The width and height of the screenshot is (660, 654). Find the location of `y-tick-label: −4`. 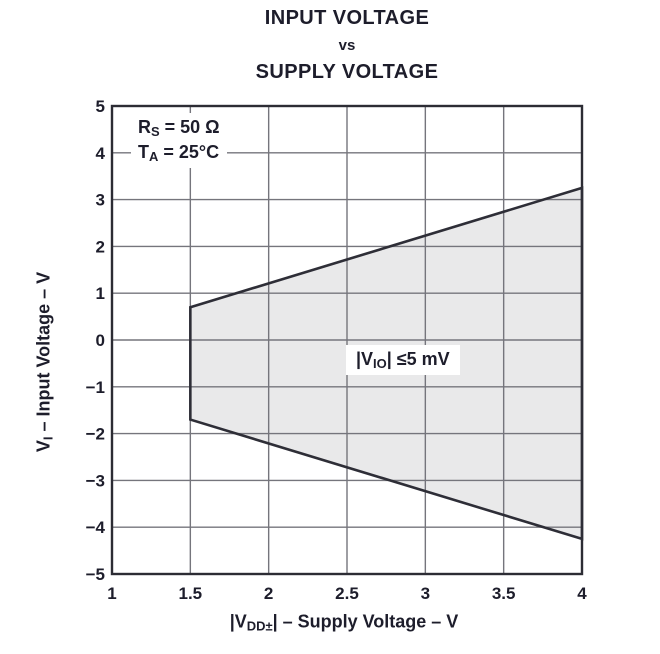

y-tick-label: −4 is located at coordinates (96, 527).